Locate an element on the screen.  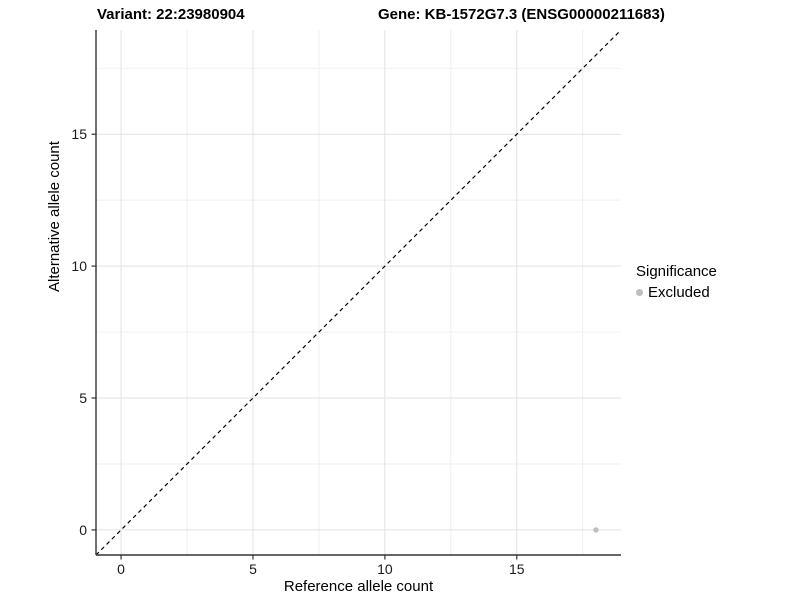
x-tick-label: 10 is located at coordinates (385, 569).